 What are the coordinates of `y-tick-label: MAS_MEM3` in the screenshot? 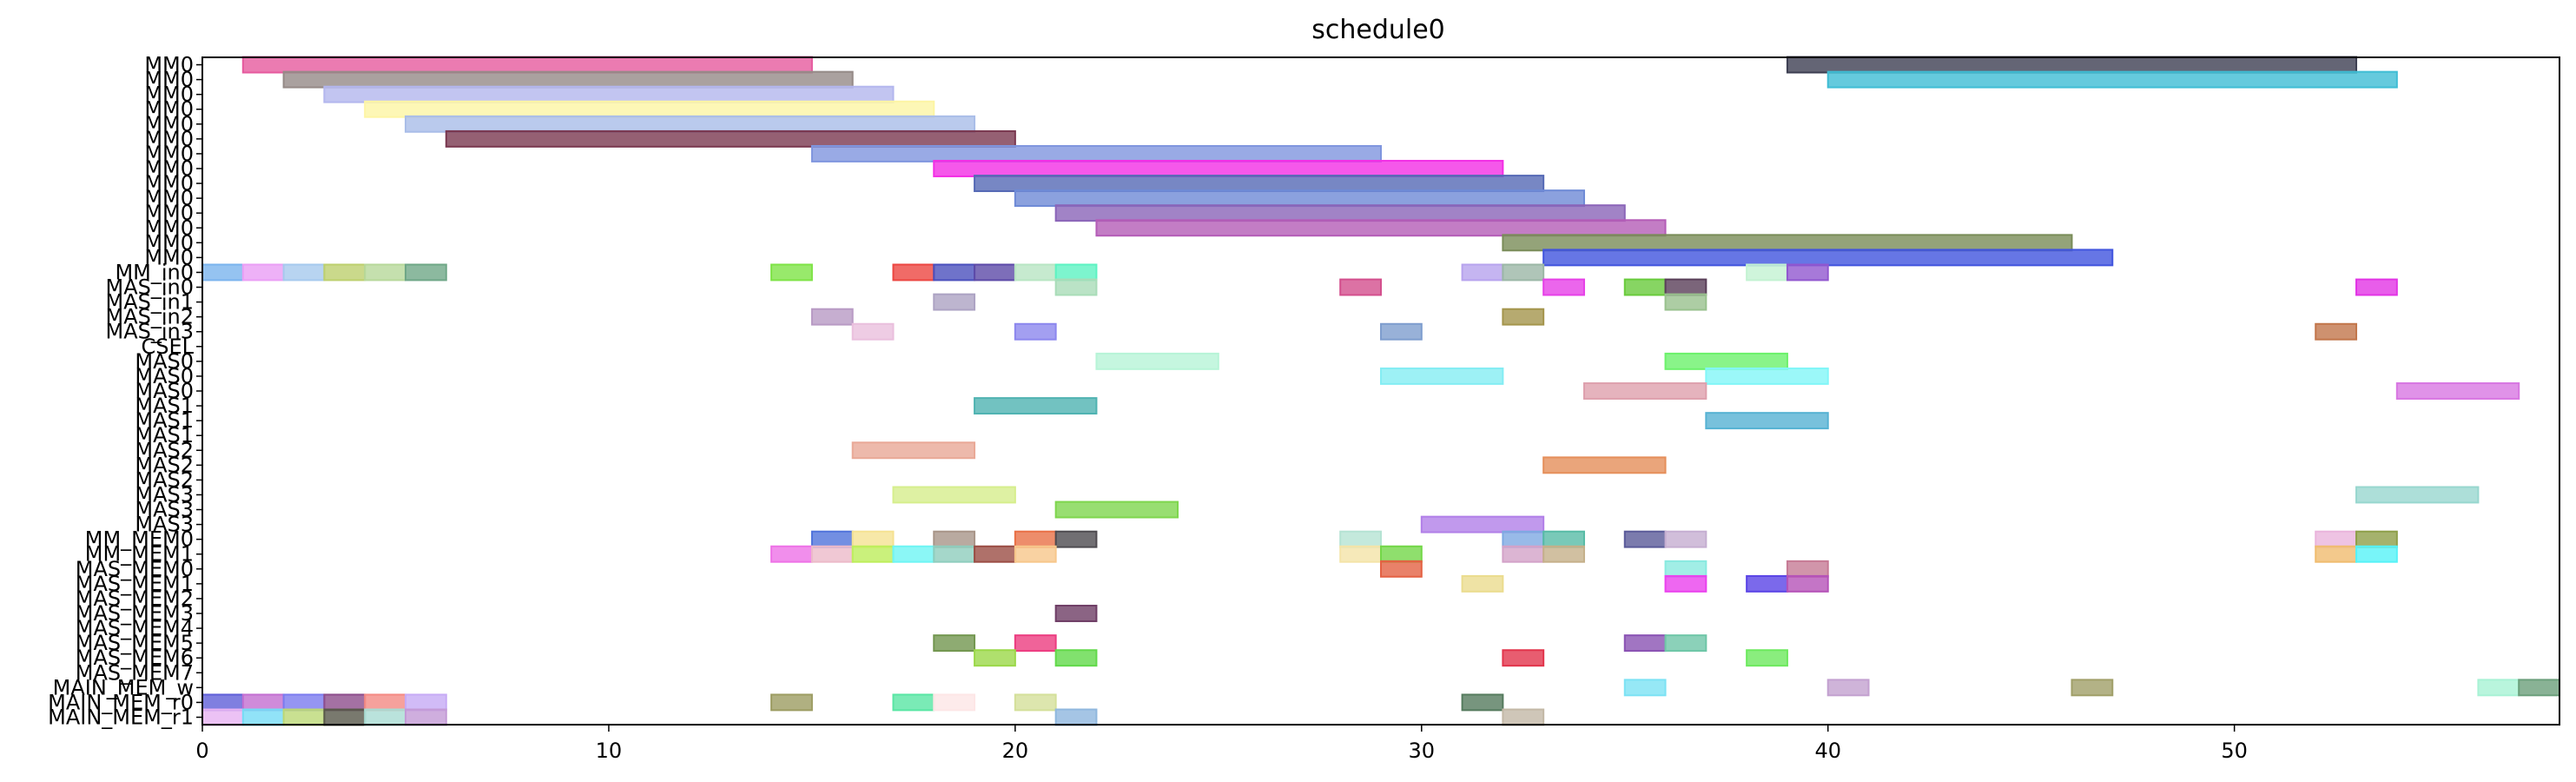 It's located at (135, 614).